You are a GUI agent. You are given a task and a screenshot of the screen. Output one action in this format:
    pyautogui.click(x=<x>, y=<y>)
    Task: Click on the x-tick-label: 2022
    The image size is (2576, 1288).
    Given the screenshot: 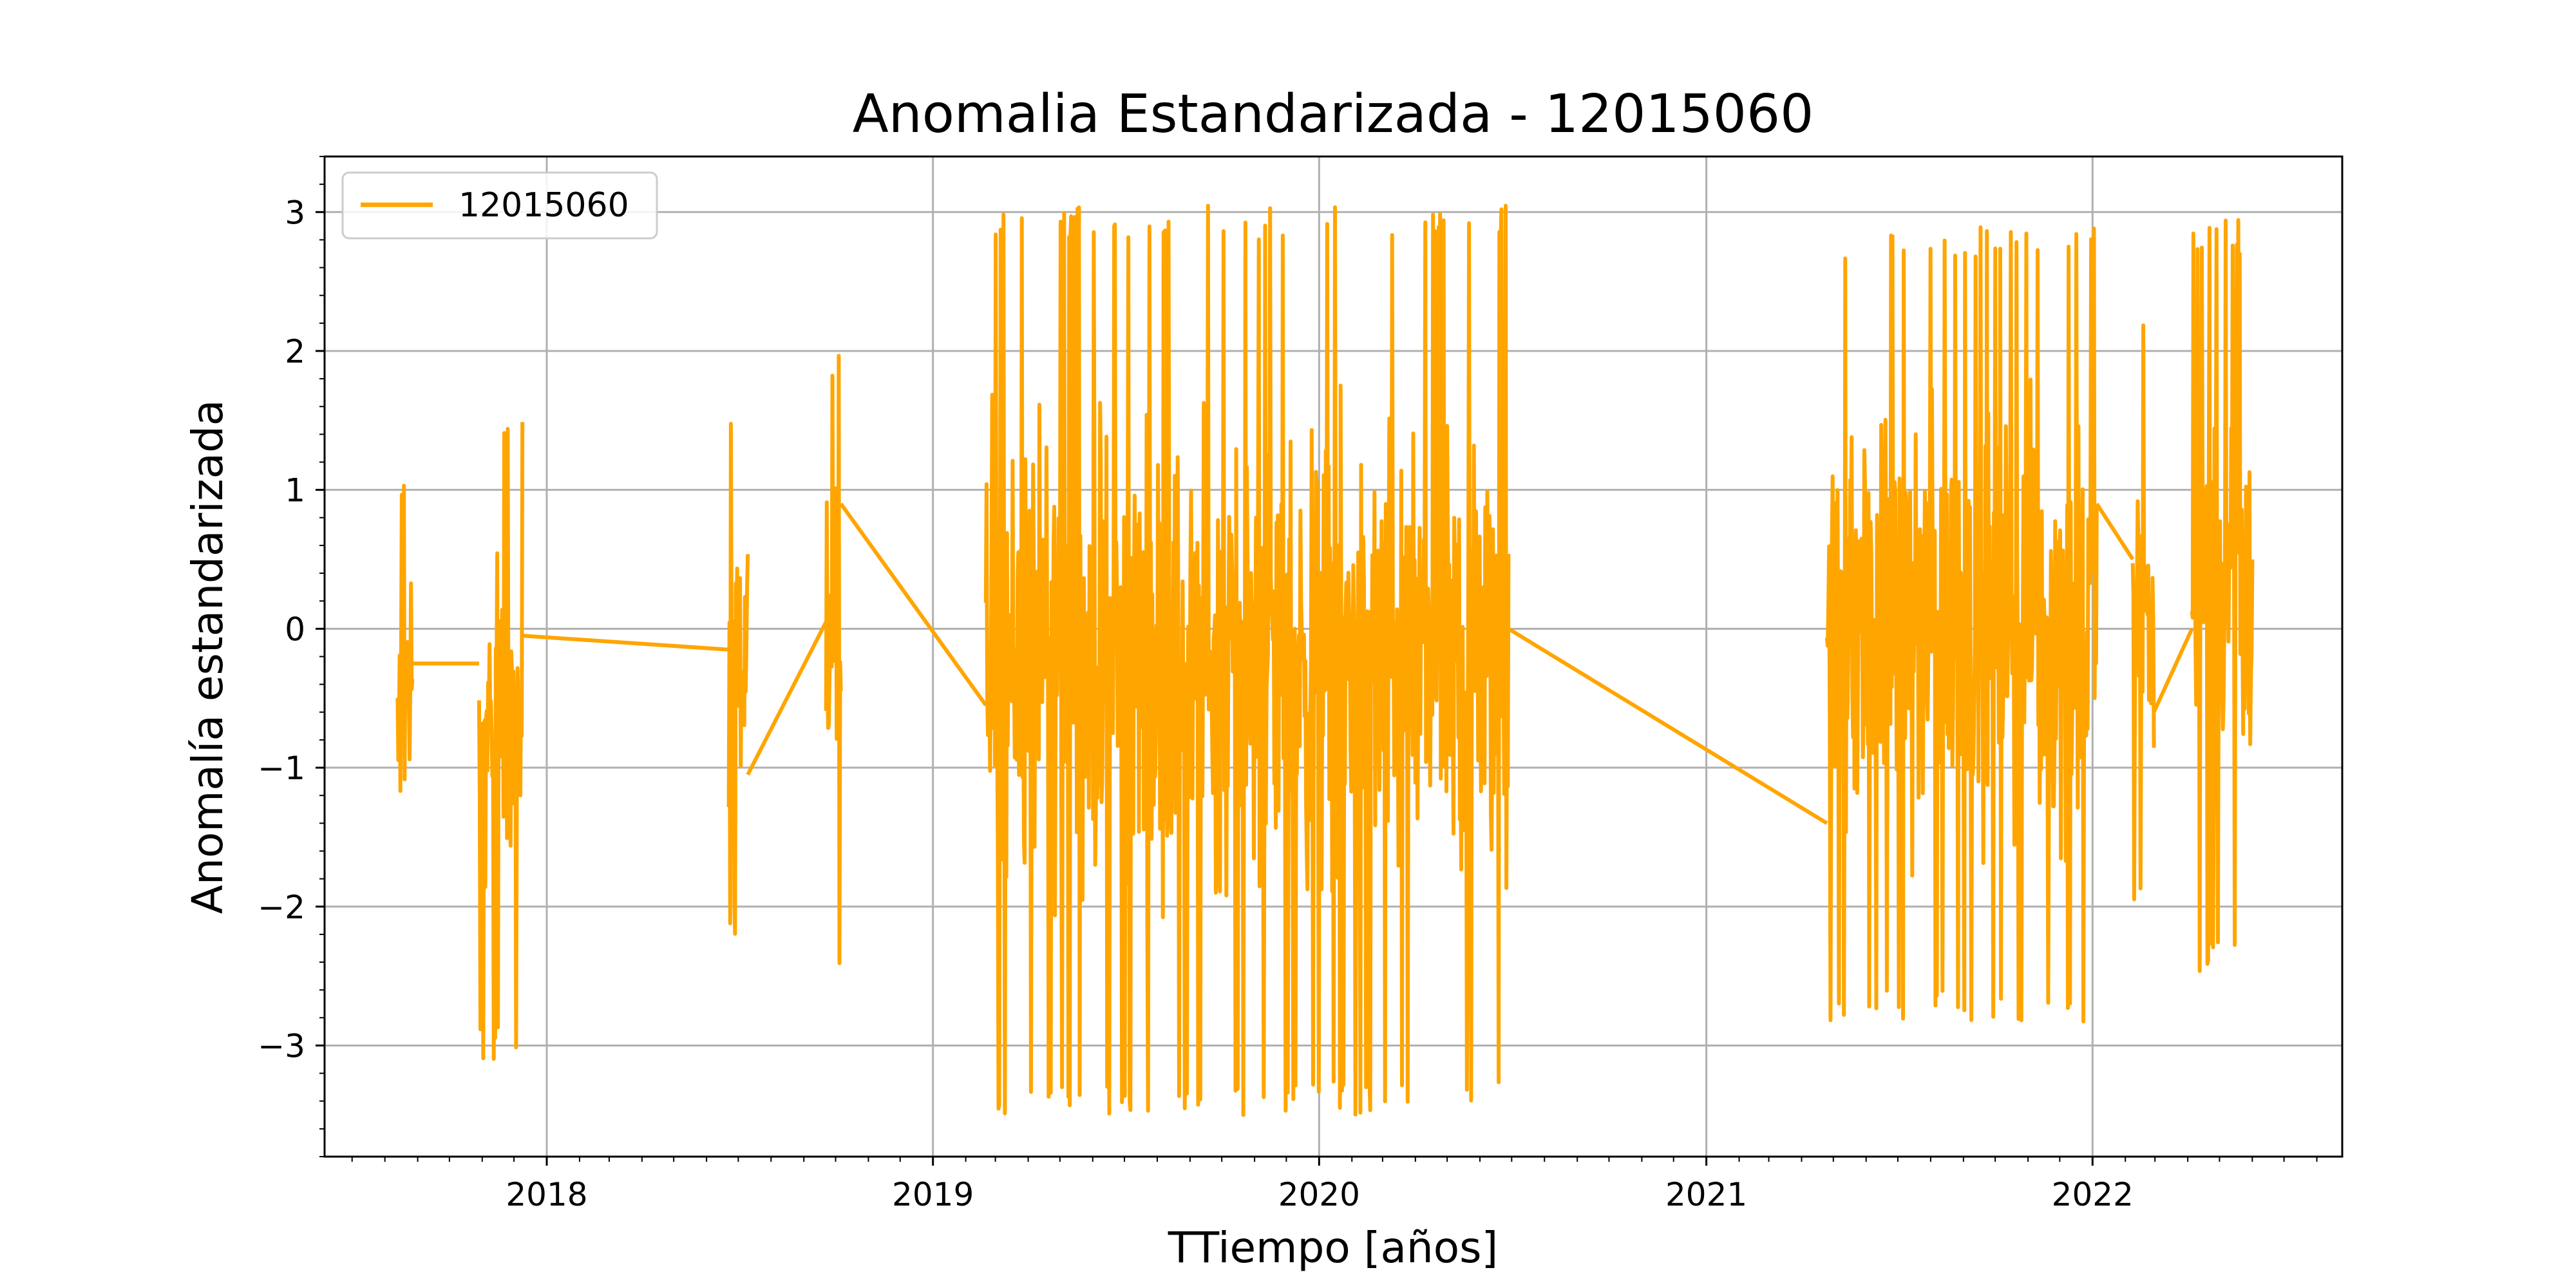 What is the action you would take?
    pyautogui.click(x=2093, y=1194)
    